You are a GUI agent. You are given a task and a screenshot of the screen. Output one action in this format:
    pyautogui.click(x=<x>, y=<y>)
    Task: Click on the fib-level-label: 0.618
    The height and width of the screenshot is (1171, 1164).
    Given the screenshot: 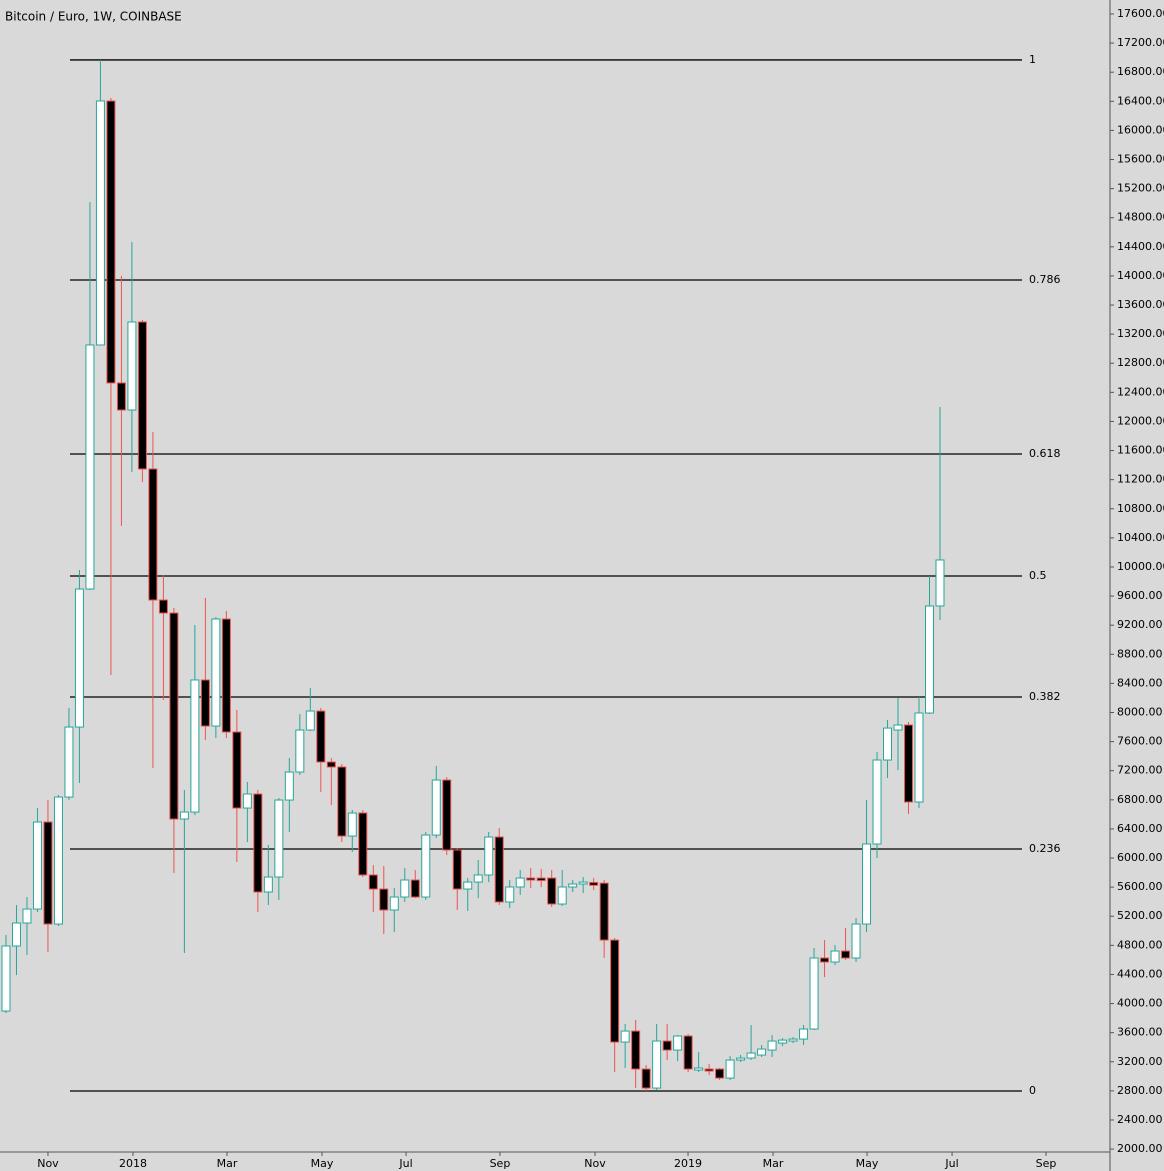 What is the action you would take?
    pyautogui.click(x=1045, y=453)
    